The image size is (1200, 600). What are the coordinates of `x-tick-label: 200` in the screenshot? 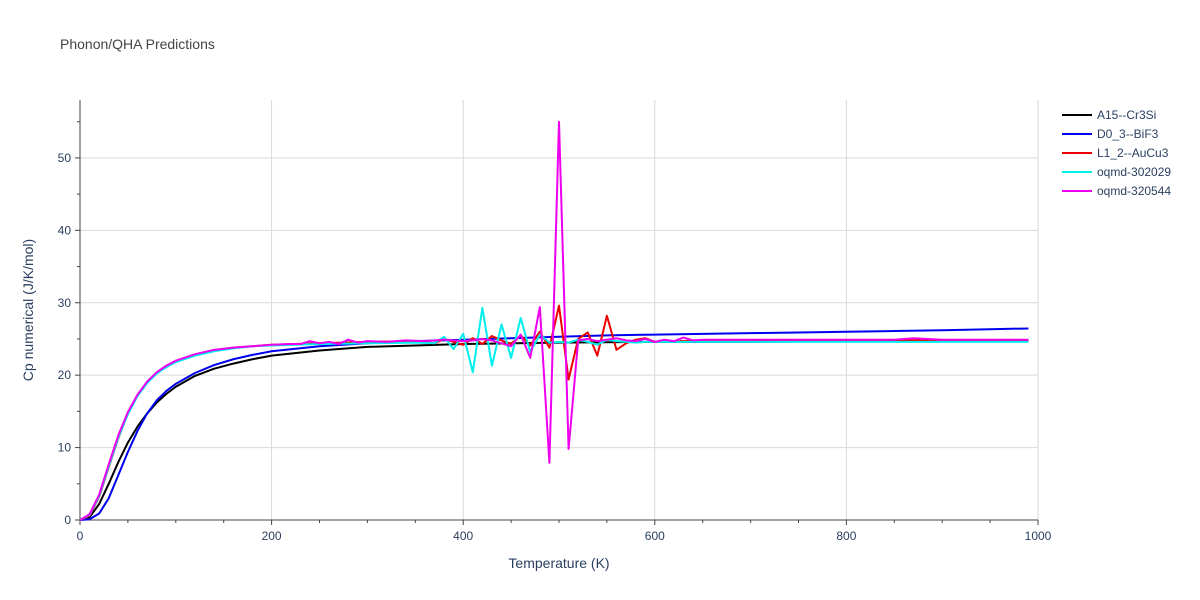 It's located at (272, 536).